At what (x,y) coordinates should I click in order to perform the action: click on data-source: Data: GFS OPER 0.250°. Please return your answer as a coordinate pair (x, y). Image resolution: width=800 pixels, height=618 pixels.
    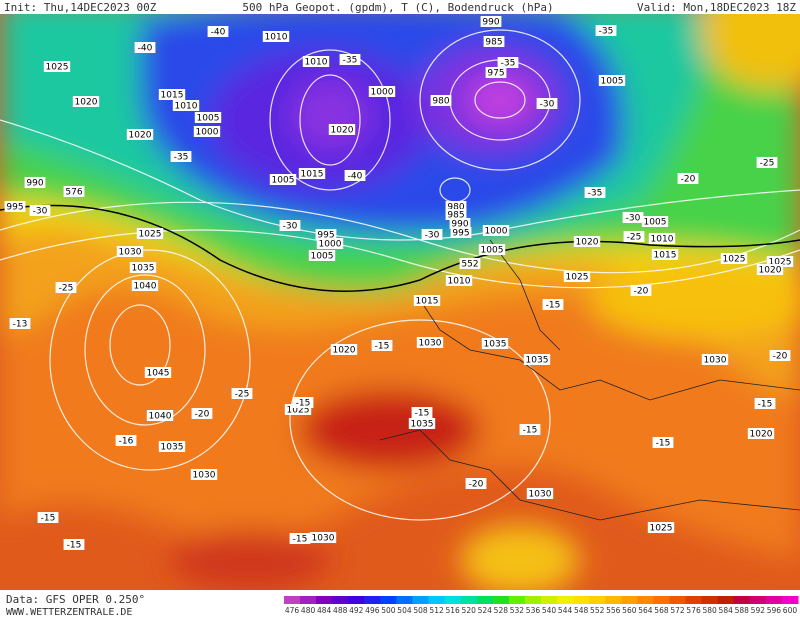
    Looking at the image, I should click on (75, 599).